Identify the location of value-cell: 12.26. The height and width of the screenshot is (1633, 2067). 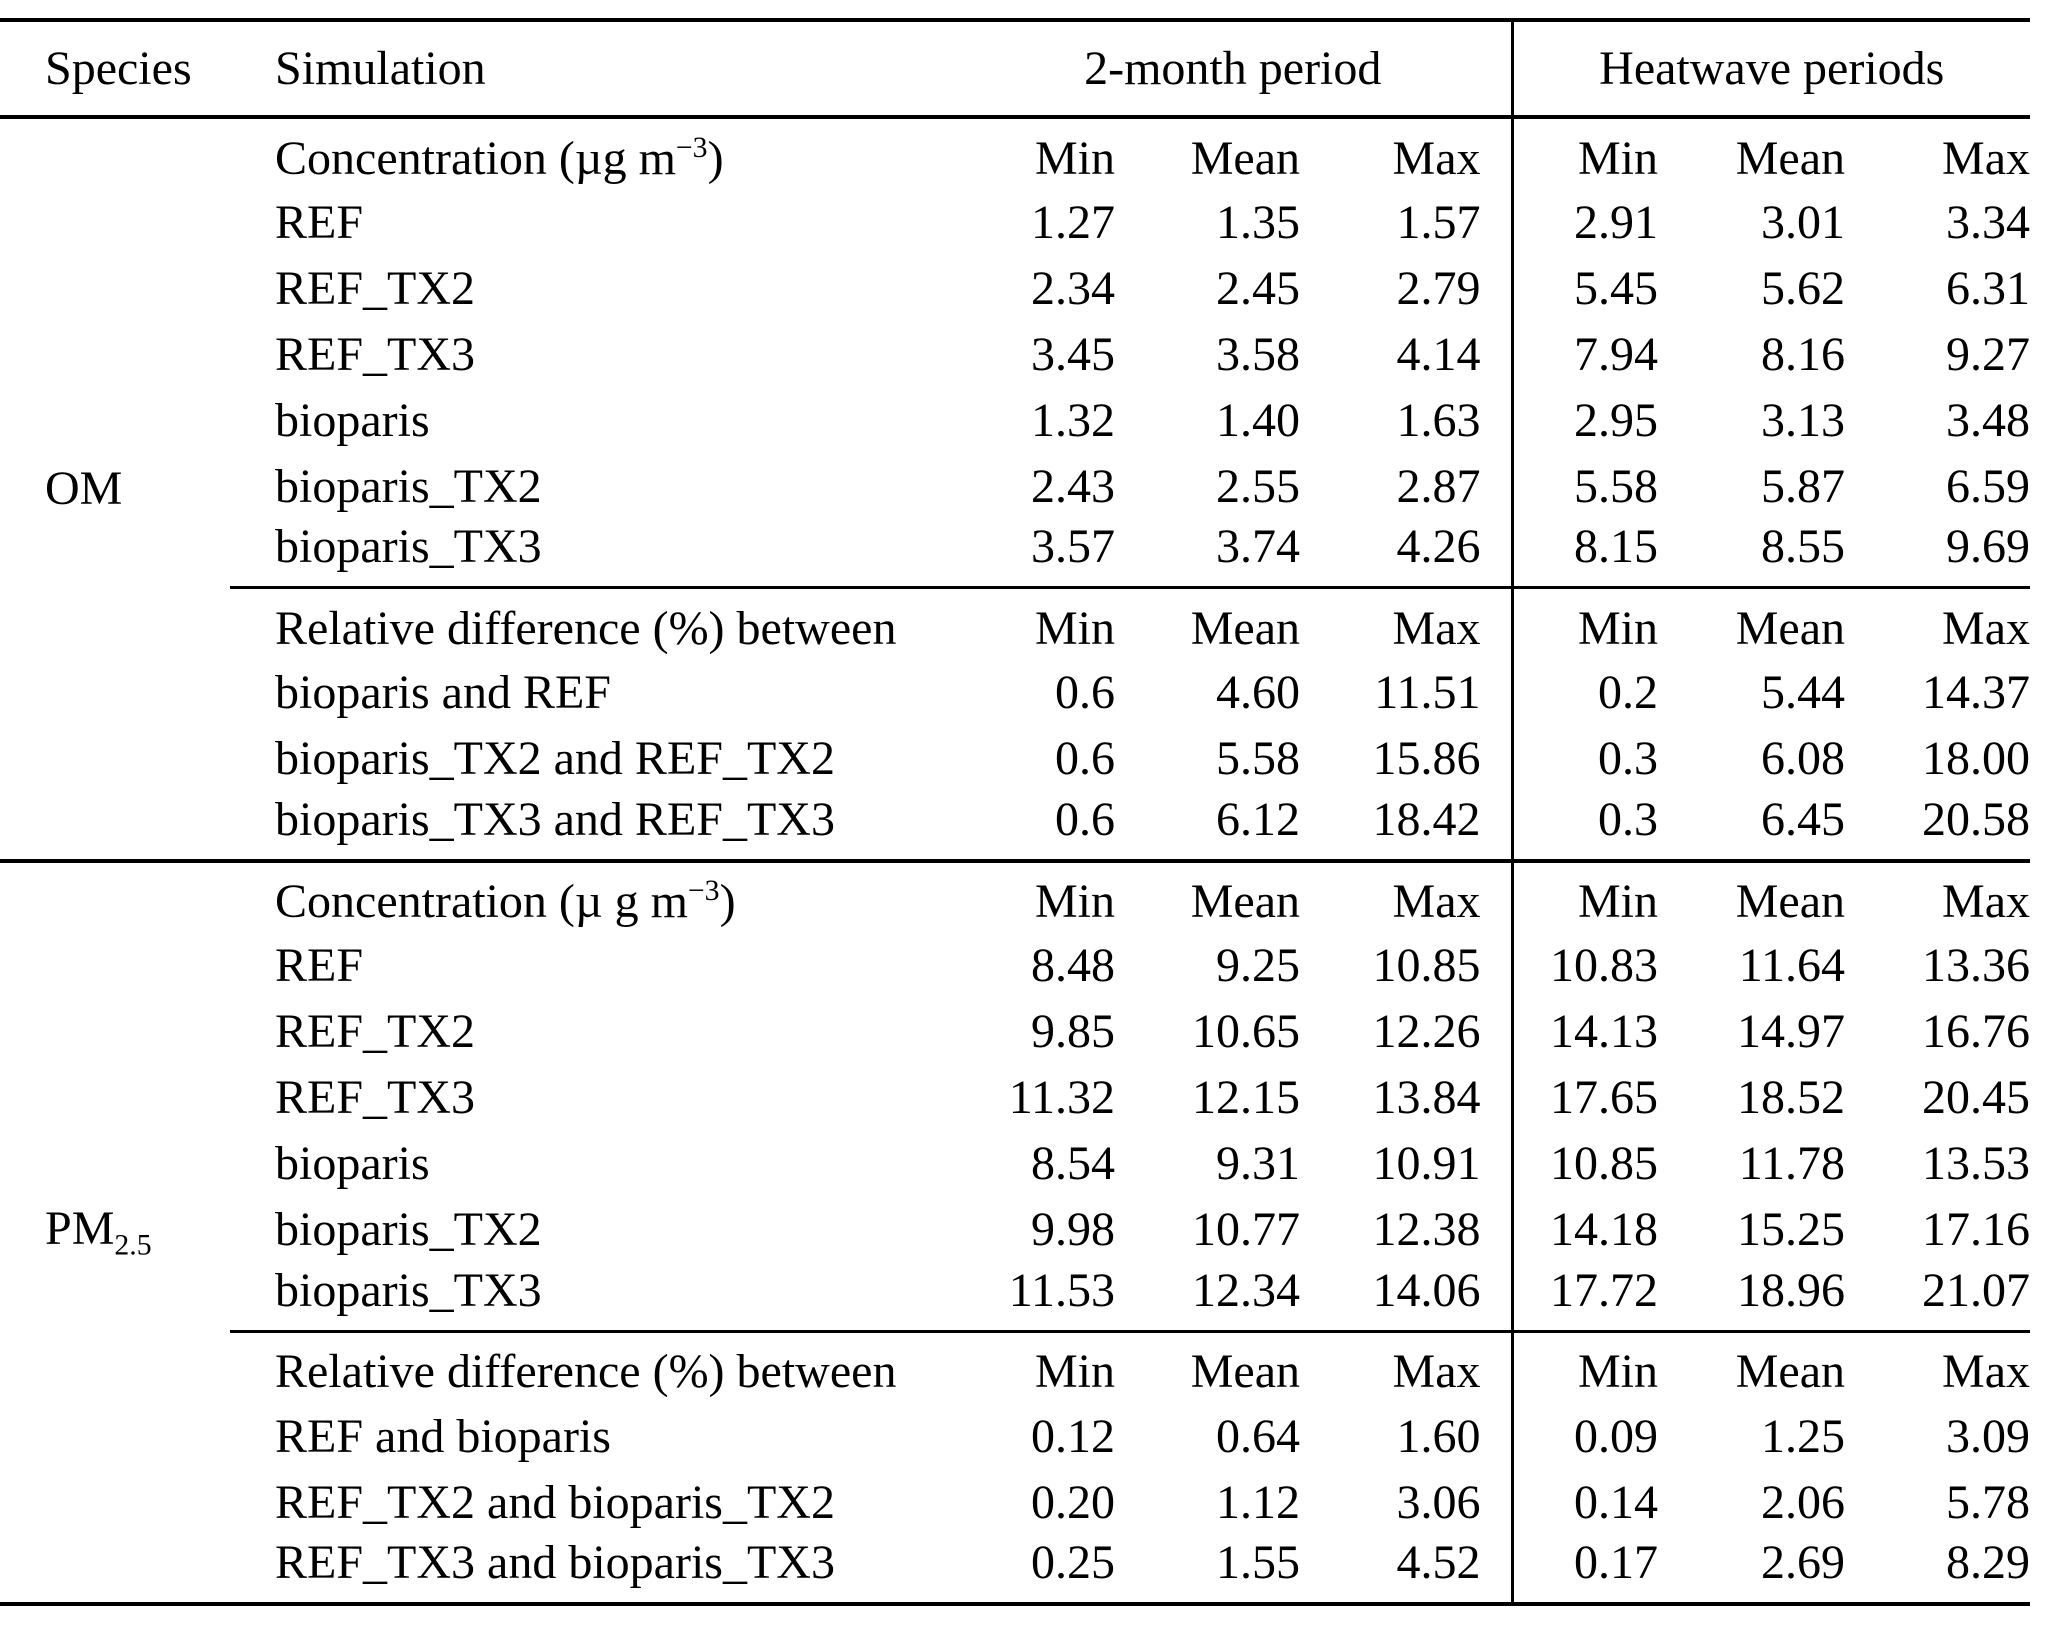
(1426, 1031).